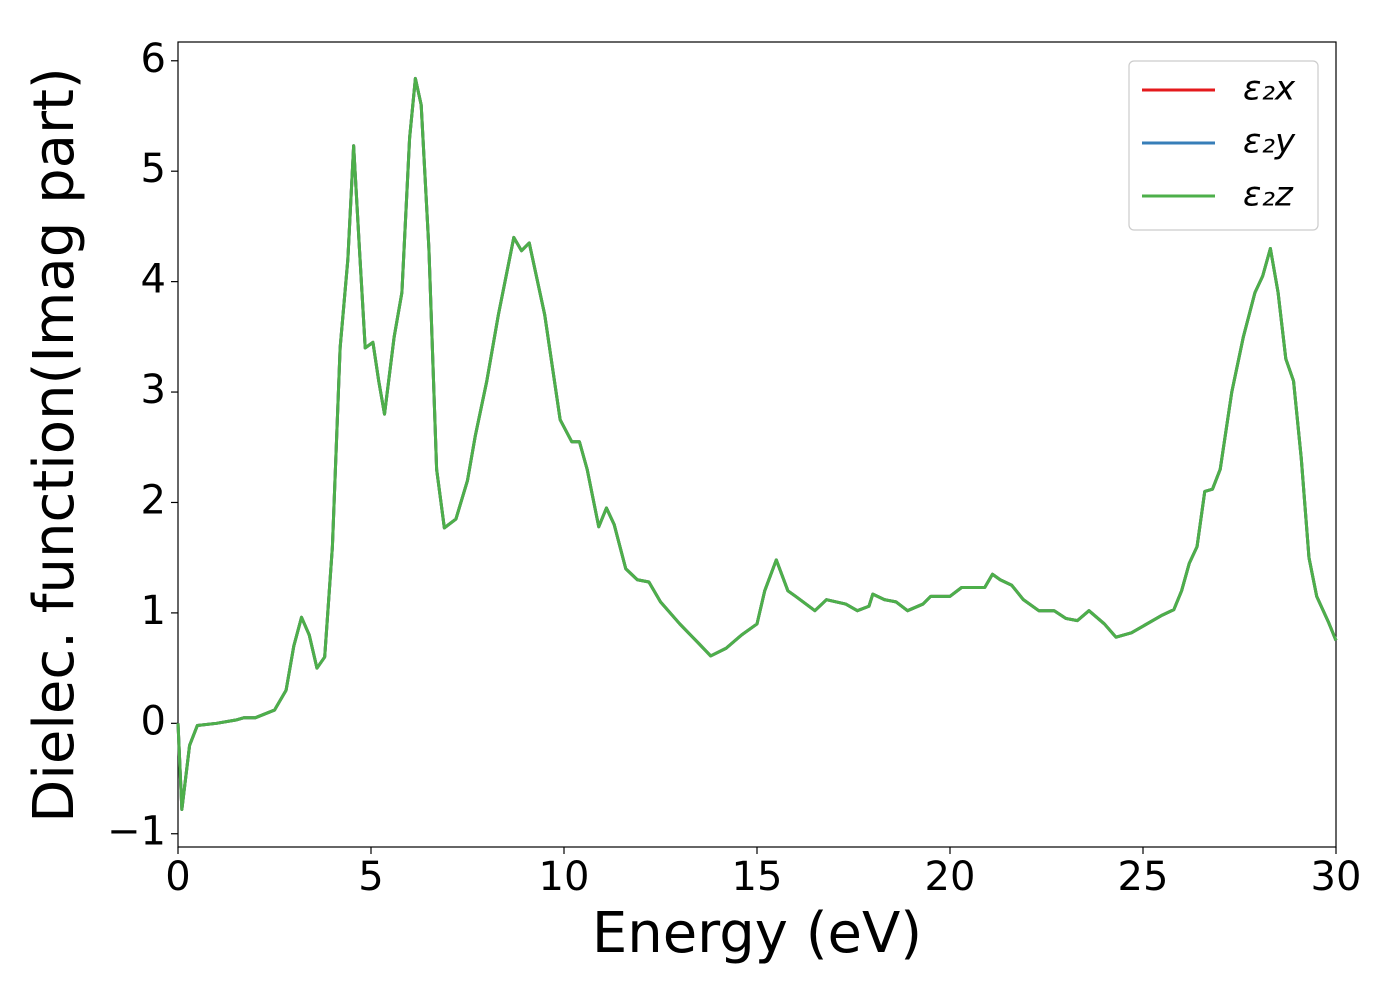 The height and width of the screenshot is (1000, 1400). I want to click on legend-label: ε₂z, so click(1268, 195).